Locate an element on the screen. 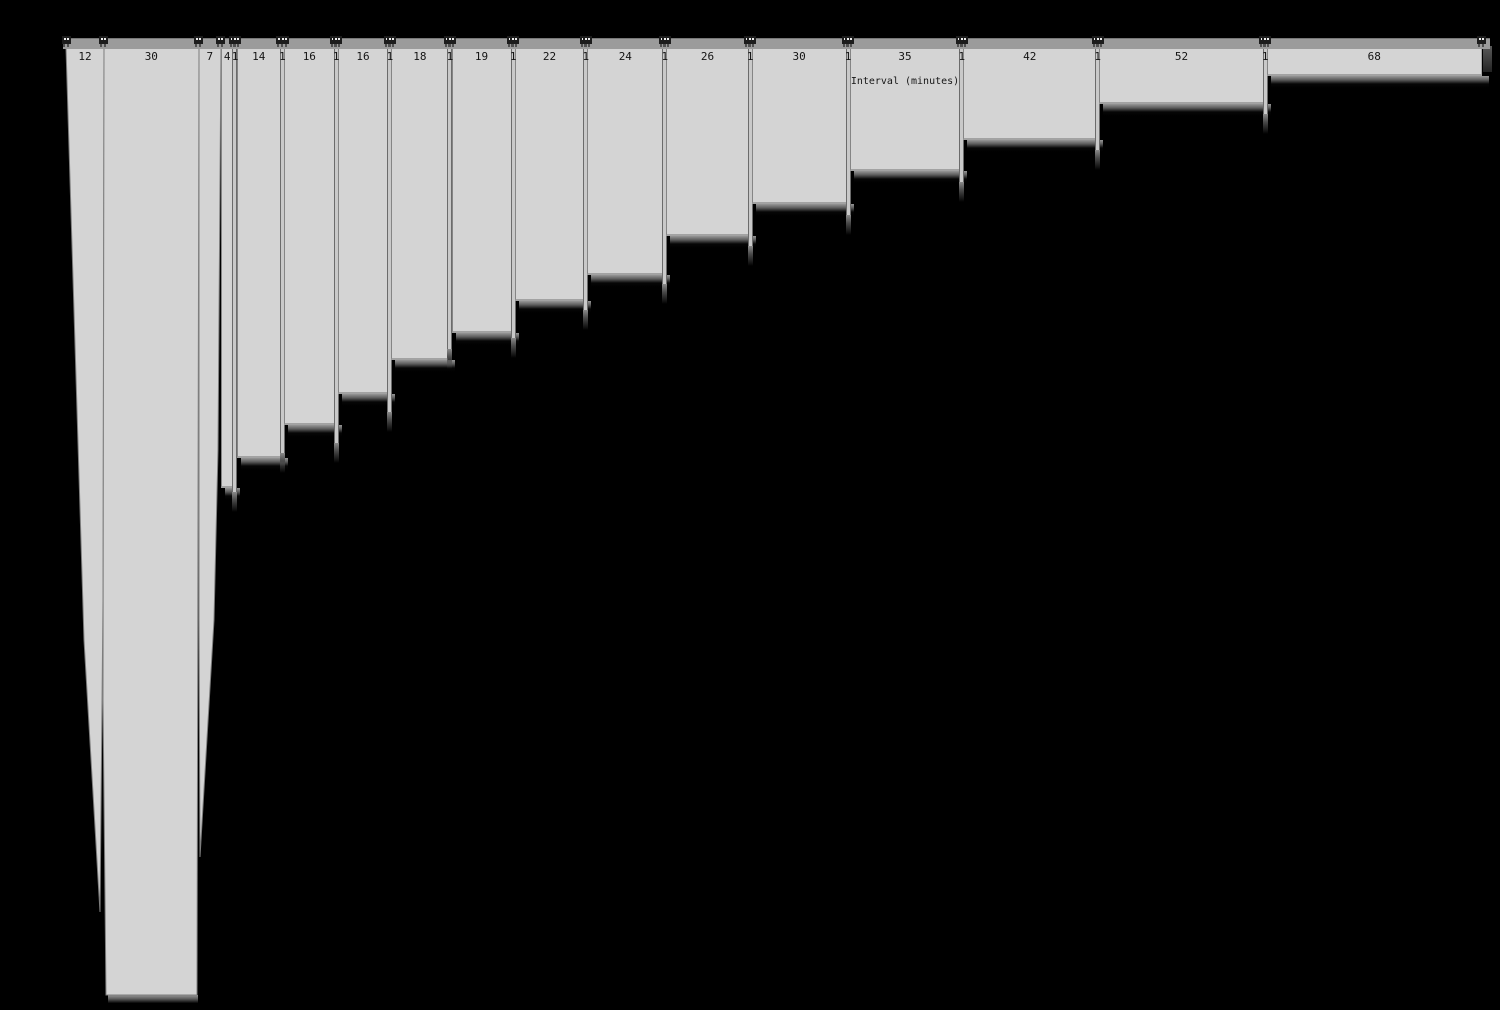 This screenshot has height=1010, width=1500. x-axis-label: Interval (minutes) is located at coordinates (905, 81).